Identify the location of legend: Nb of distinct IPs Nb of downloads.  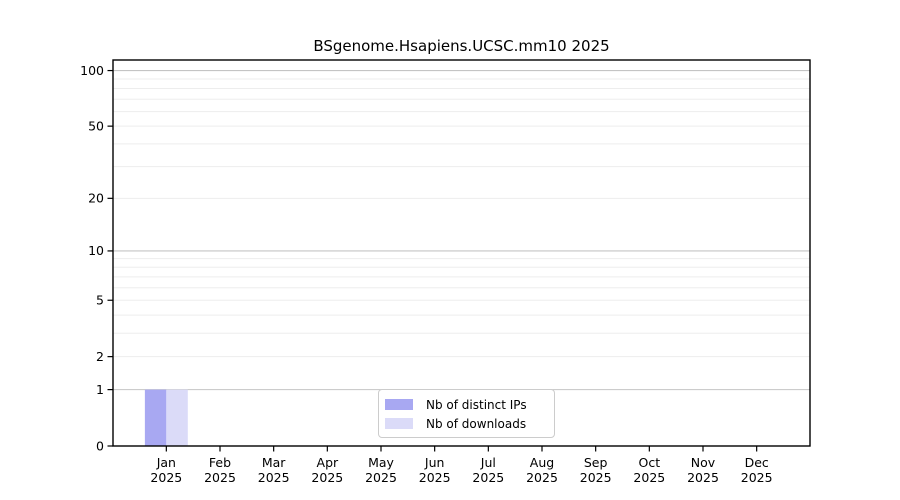
(466, 413).